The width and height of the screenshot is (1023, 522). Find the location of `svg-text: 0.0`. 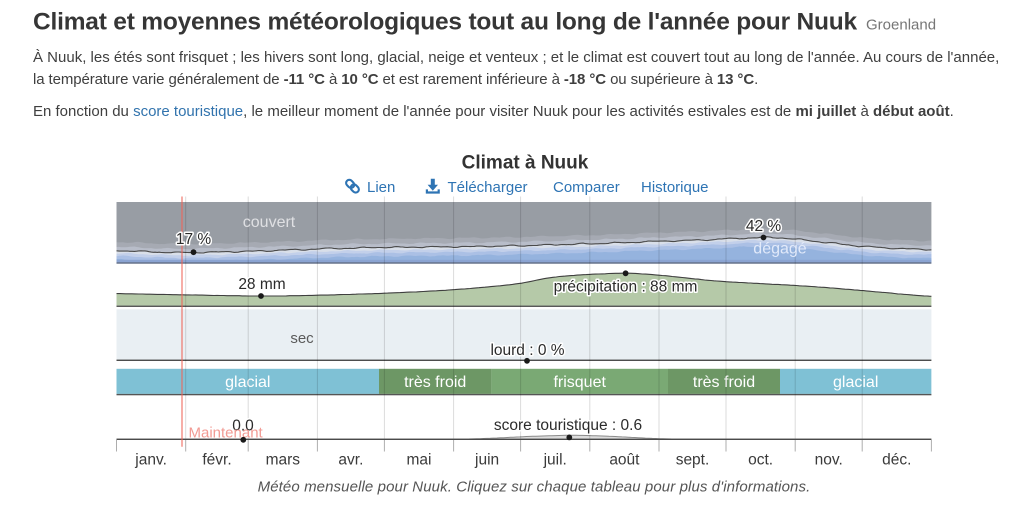

svg-text: 0.0 is located at coordinates (243, 426).